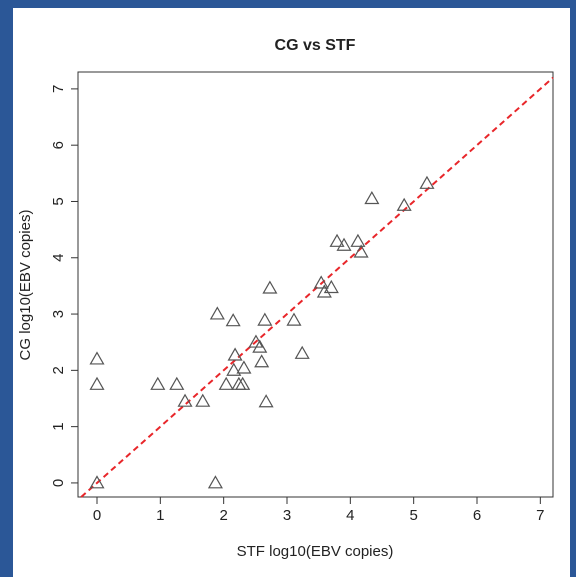  Describe the element at coordinates (25, 285) in the screenshot. I see `y-axis-label: CG log10(EBV copies)` at that location.